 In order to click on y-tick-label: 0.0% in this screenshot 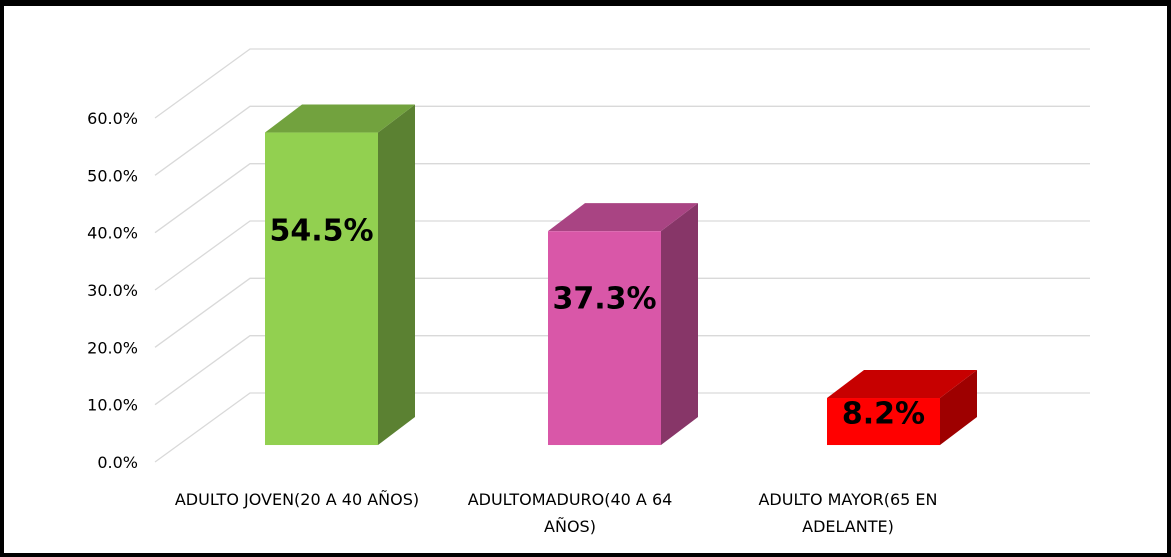, I will do `click(117, 462)`.